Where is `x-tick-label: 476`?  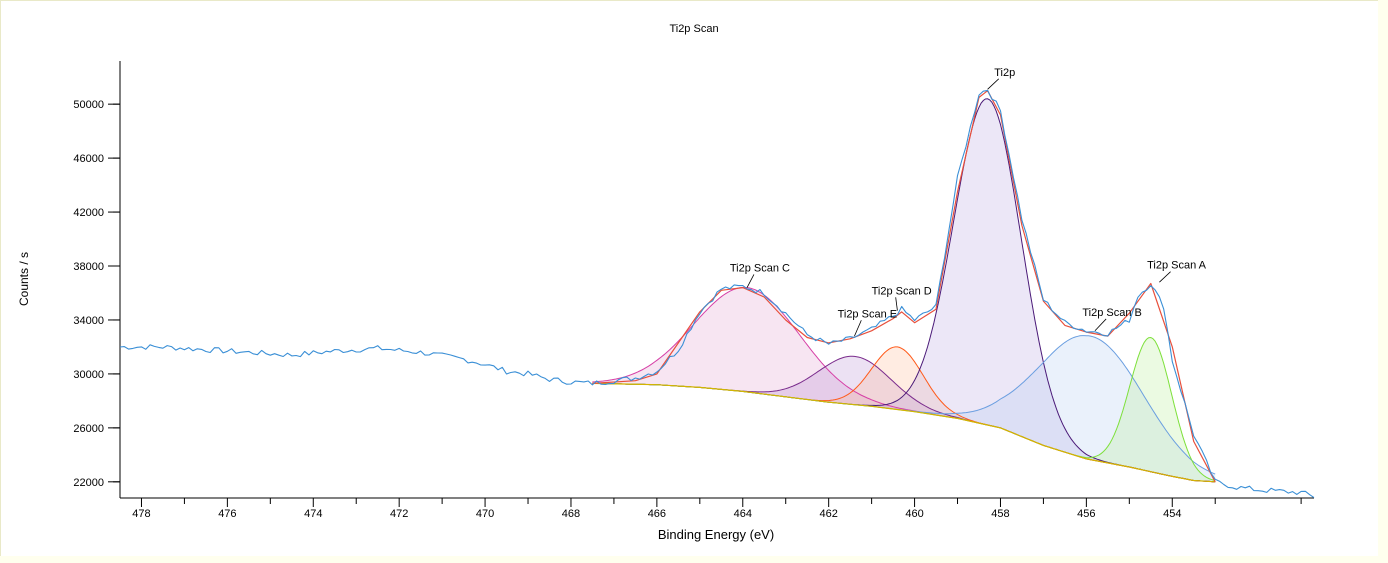 x-tick-label: 476 is located at coordinates (227, 514).